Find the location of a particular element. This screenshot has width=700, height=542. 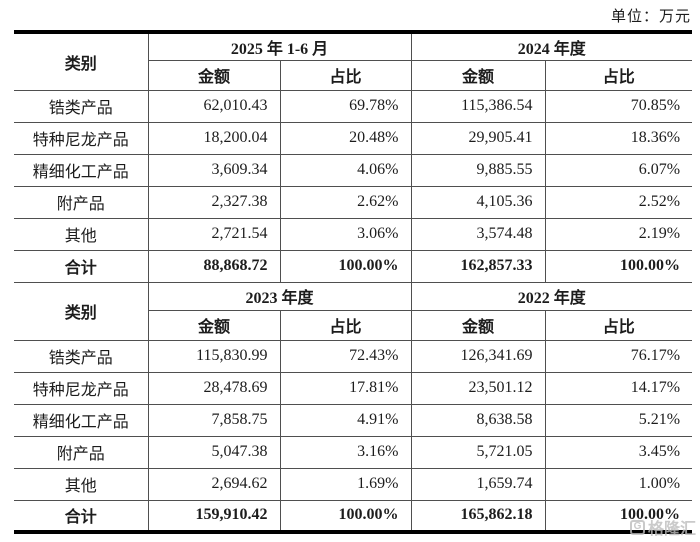

table-row: 其他 2,694.62 1.69% 1,659.74 1.00% is located at coordinates (353, 484).